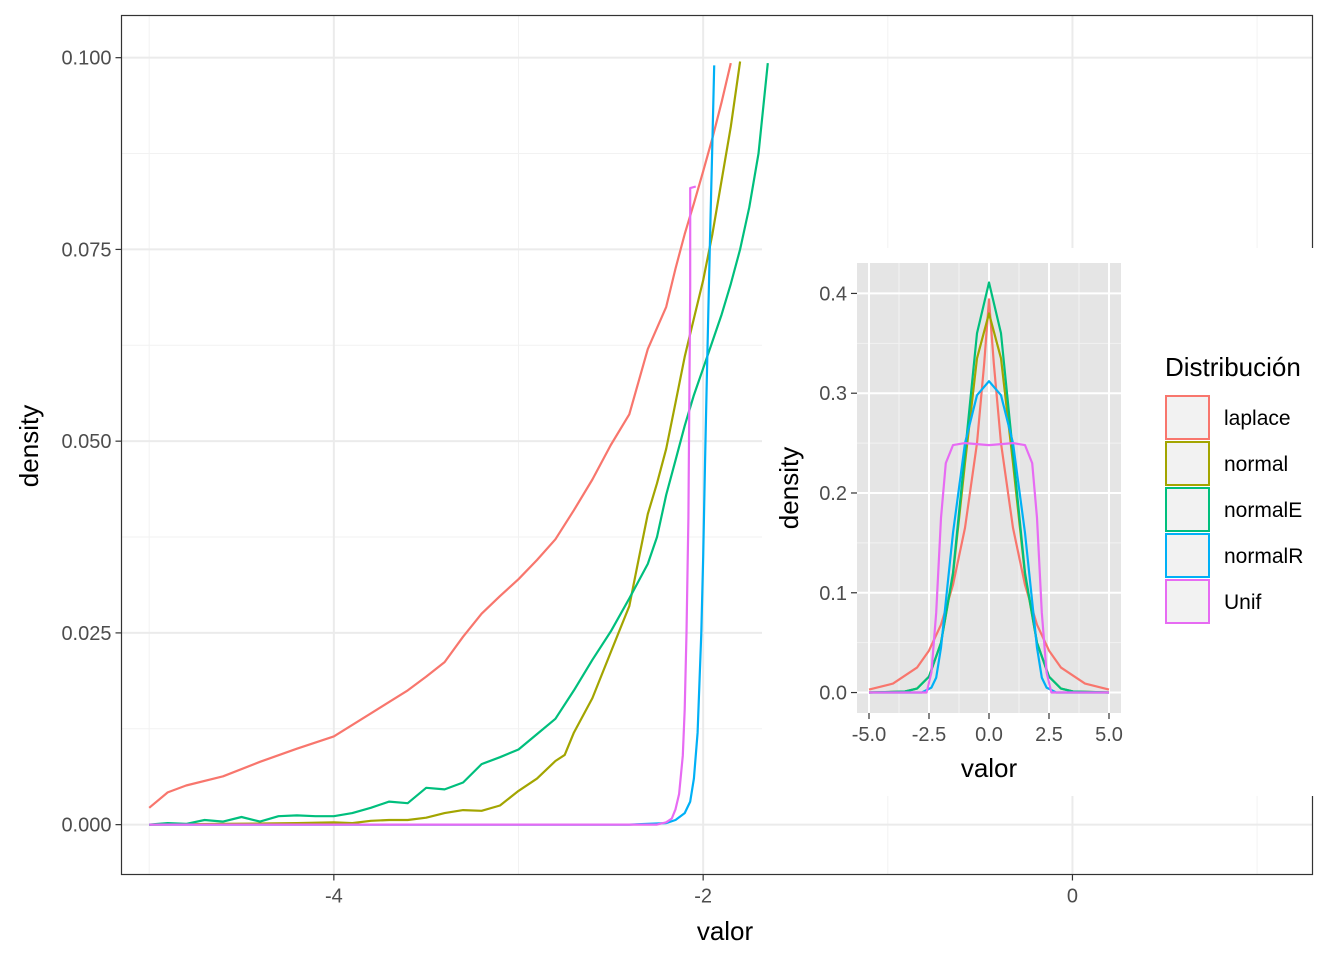  What do you see at coordinates (833, 294) in the screenshot?
I see `inset-y-tick-label: 0.4` at bounding box center [833, 294].